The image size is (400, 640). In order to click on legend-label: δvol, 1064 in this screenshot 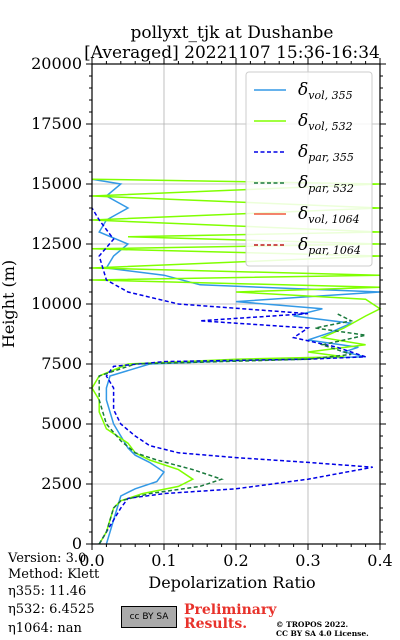, I will do `click(329, 215)`.